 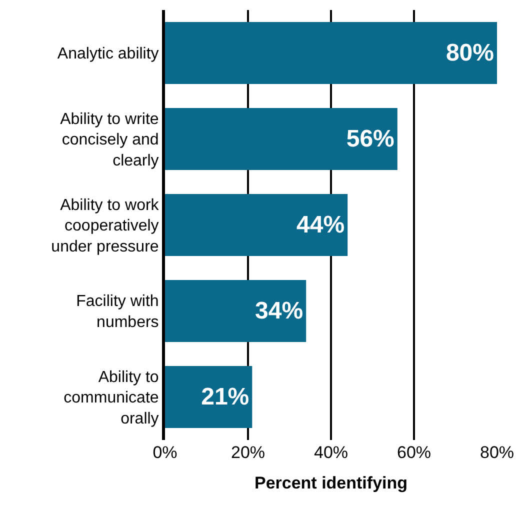 What do you see at coordinates (109, 140) in the screenshot?
I see `y-tick-label: Ability to write concisely and clearly` at bounding box center [109, 140].